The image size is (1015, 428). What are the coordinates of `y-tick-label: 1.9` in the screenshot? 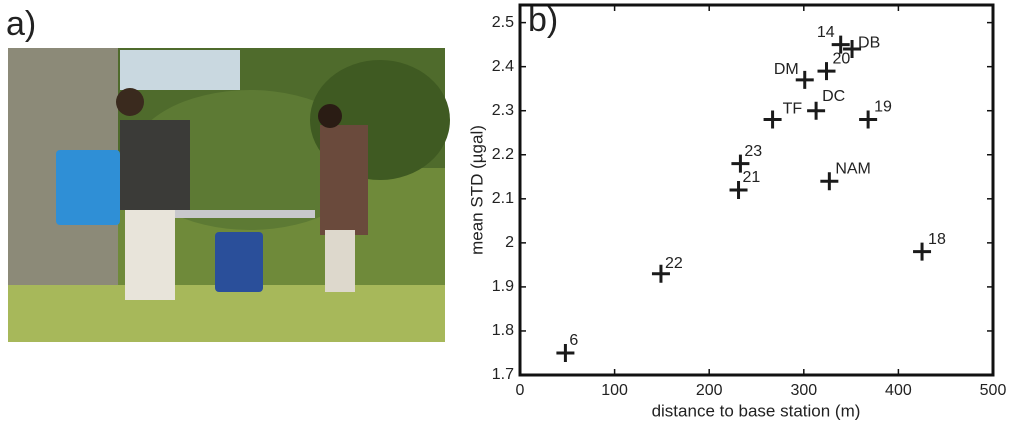 It's located at (503, 286).